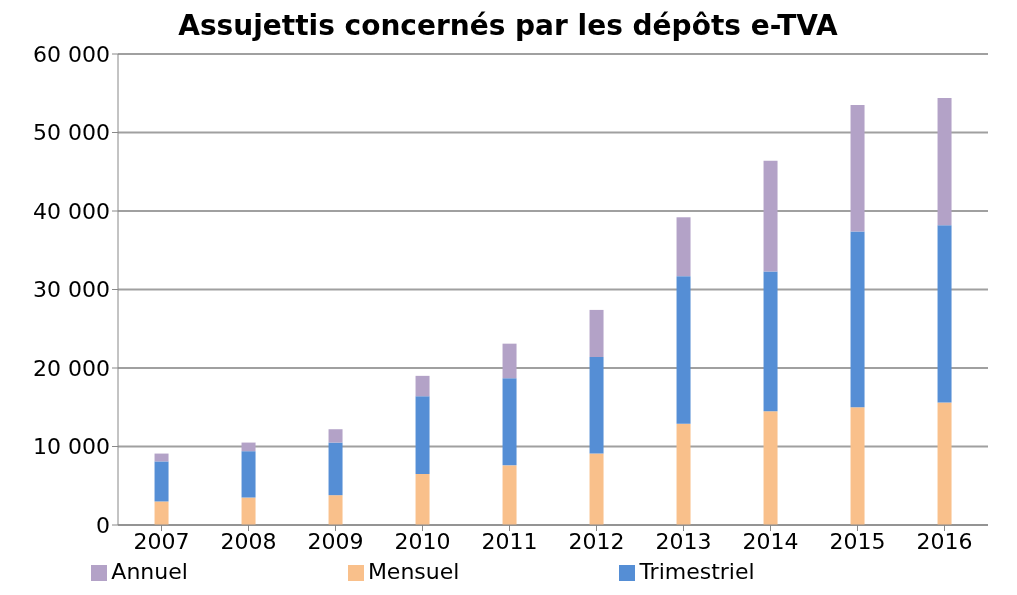 The image size is (1017, 595). I want to click on x-tick-label: 2014, so click(770, 541).